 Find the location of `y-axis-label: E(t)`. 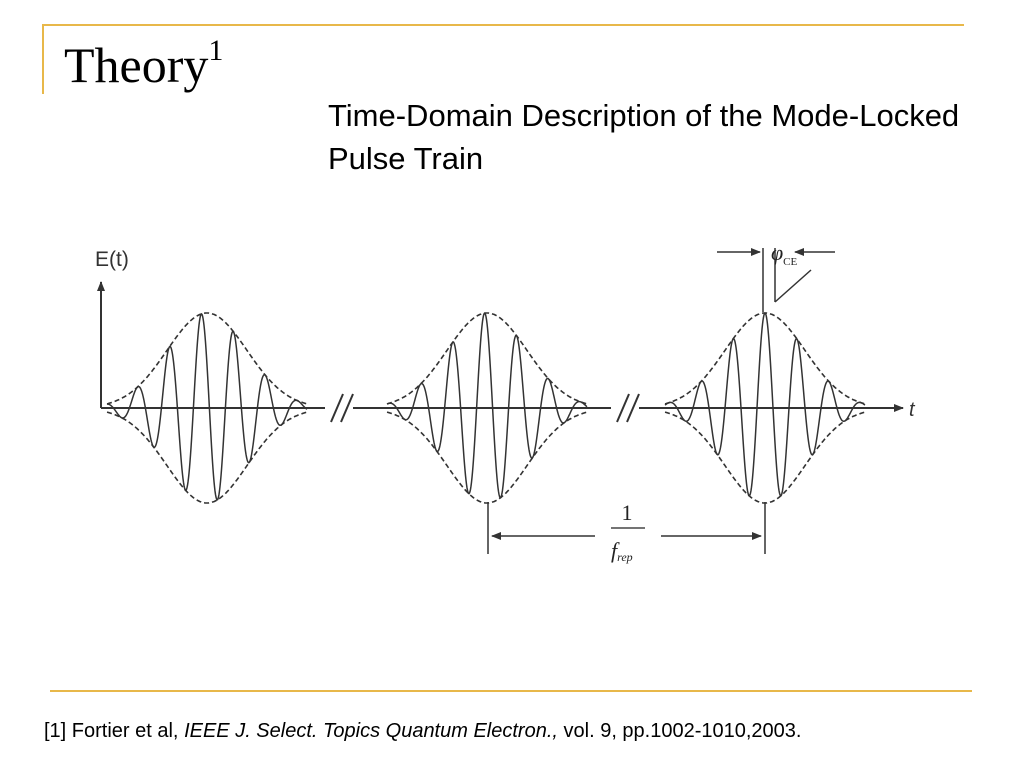

y-axis-label: E(t) is located at coordinates (112, 259).